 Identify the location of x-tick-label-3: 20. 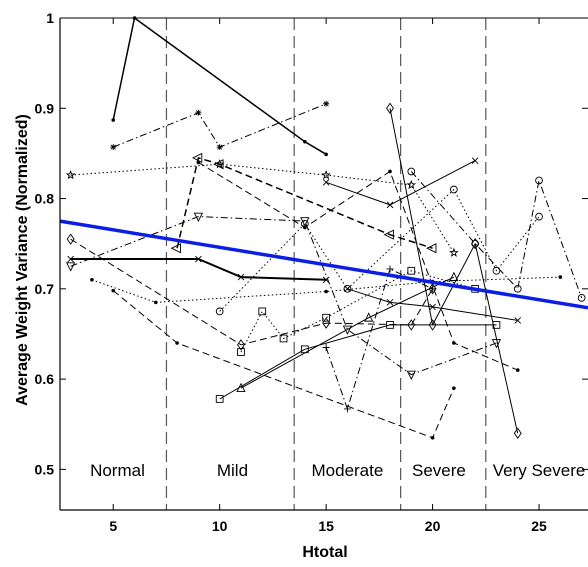
(433, 526).